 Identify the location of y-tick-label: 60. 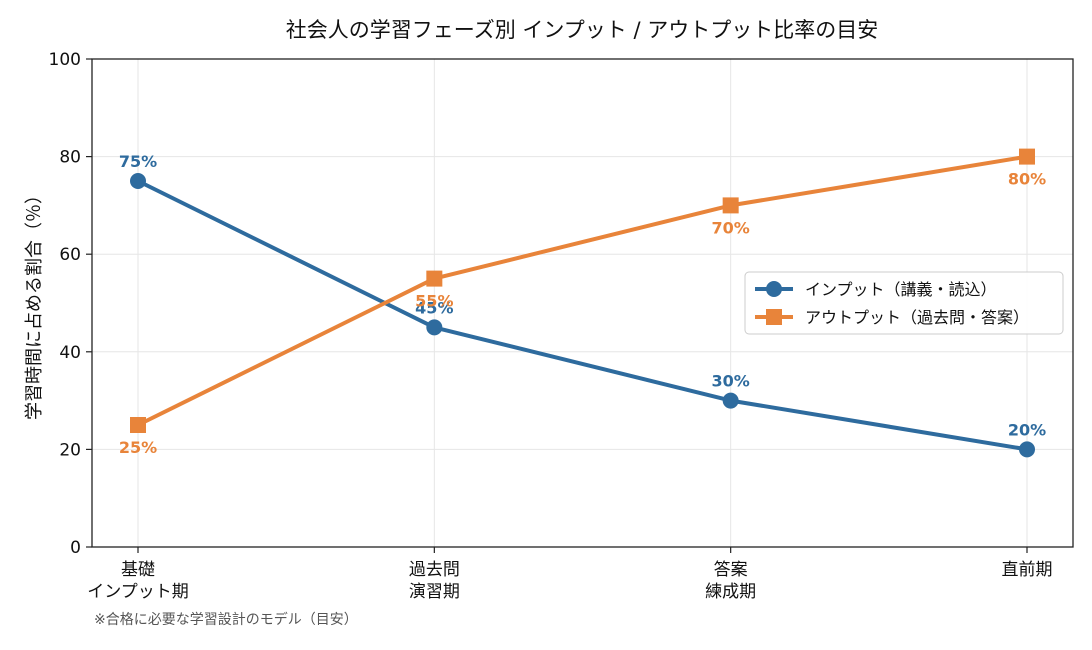
(70, 255).